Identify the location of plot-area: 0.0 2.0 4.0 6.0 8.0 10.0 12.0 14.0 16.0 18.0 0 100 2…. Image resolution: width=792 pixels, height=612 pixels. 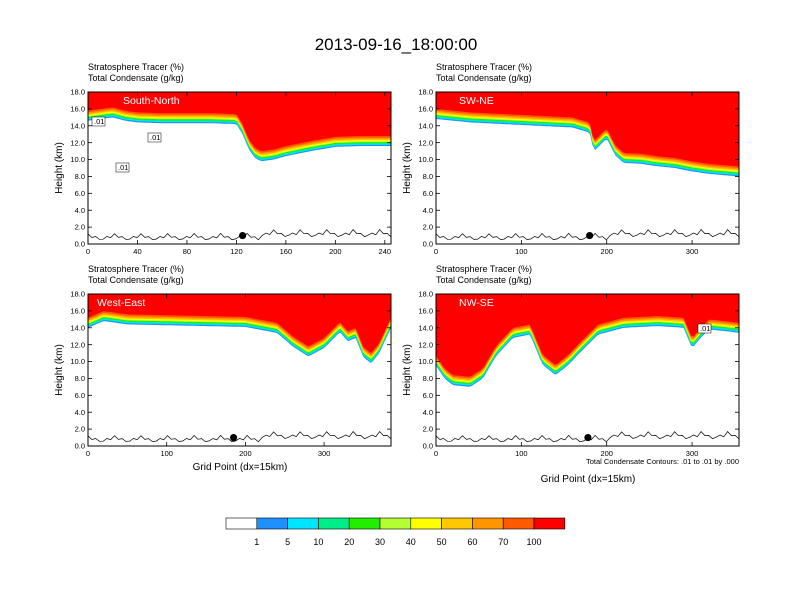
(579, 374).